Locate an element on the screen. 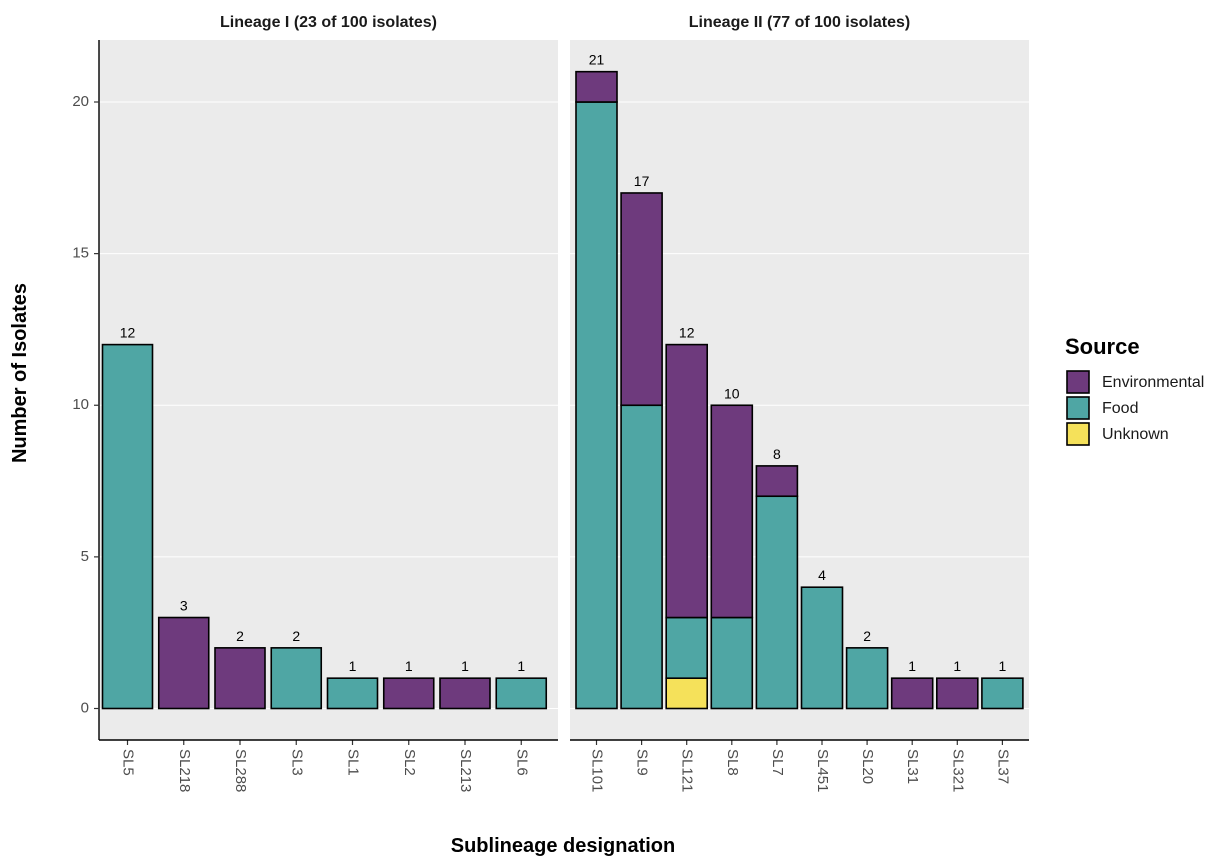 This screenshot has height=860, width=1229. bar-sl2-environmental is located at coordinates (408, 693).